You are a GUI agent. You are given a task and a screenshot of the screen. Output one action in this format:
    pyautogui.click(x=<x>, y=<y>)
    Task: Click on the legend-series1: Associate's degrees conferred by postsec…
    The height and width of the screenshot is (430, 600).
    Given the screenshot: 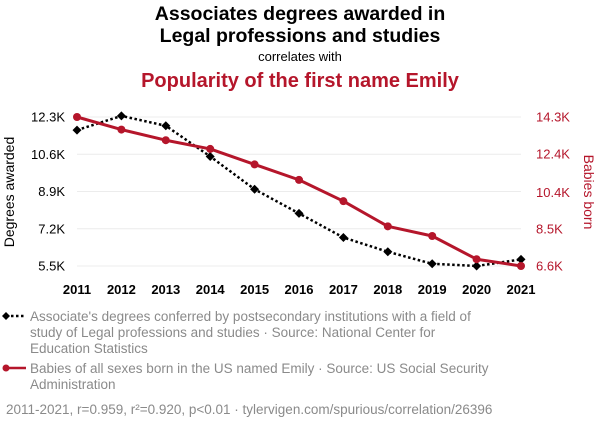 What is the action you would take?
    pyautogui.click(x=236, y=332)
    